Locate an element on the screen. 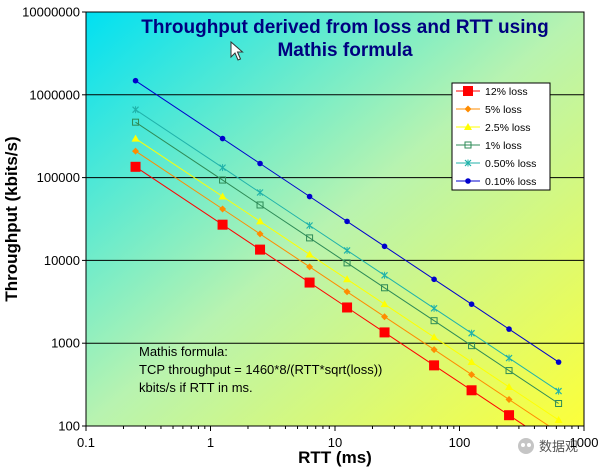 Image resolution: width=600 pixels, height=474 pixels. legend-label: 1% loss is located at coordinates (503, 146).